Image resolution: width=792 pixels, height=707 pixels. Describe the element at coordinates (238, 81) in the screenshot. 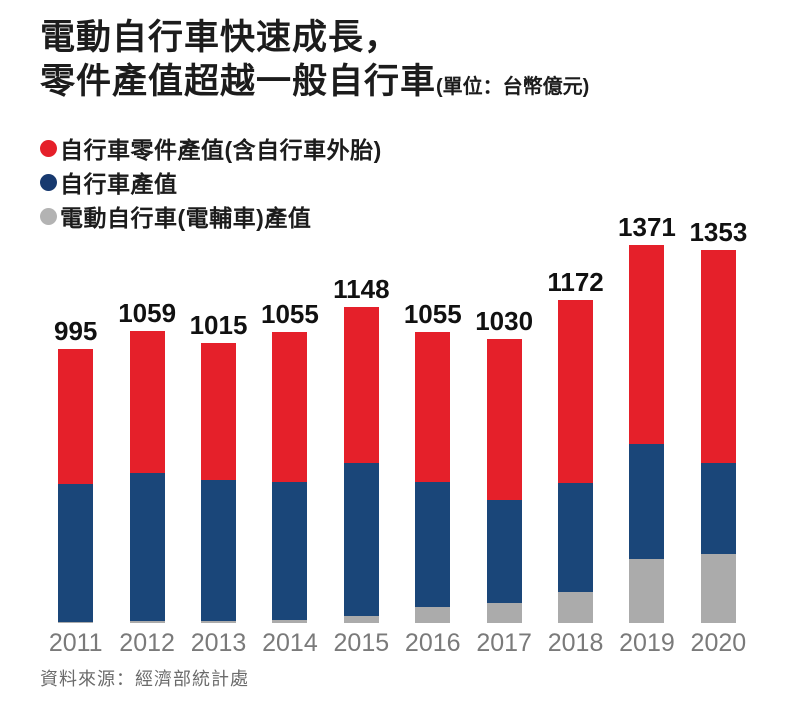

I see `title-line-2: 零件產值超越一般自行車` at that location.